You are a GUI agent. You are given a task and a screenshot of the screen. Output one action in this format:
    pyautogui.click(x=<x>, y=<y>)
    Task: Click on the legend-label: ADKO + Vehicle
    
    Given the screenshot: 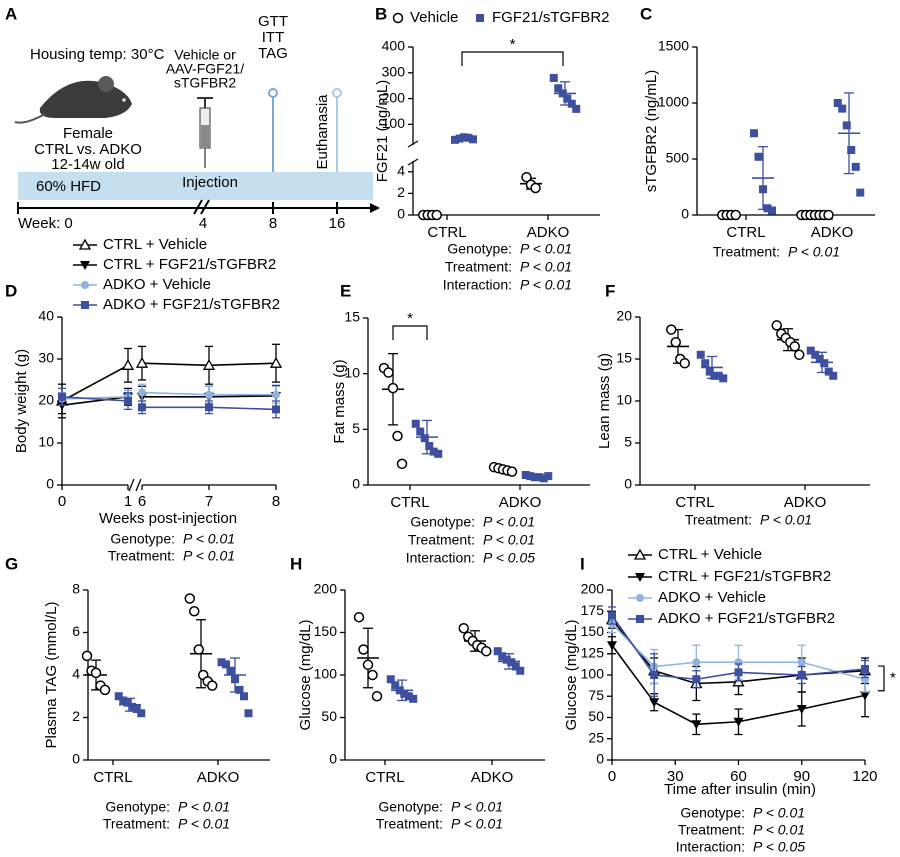 What is the action you would take?
    pyautogui.click(x=712, y=597)
    